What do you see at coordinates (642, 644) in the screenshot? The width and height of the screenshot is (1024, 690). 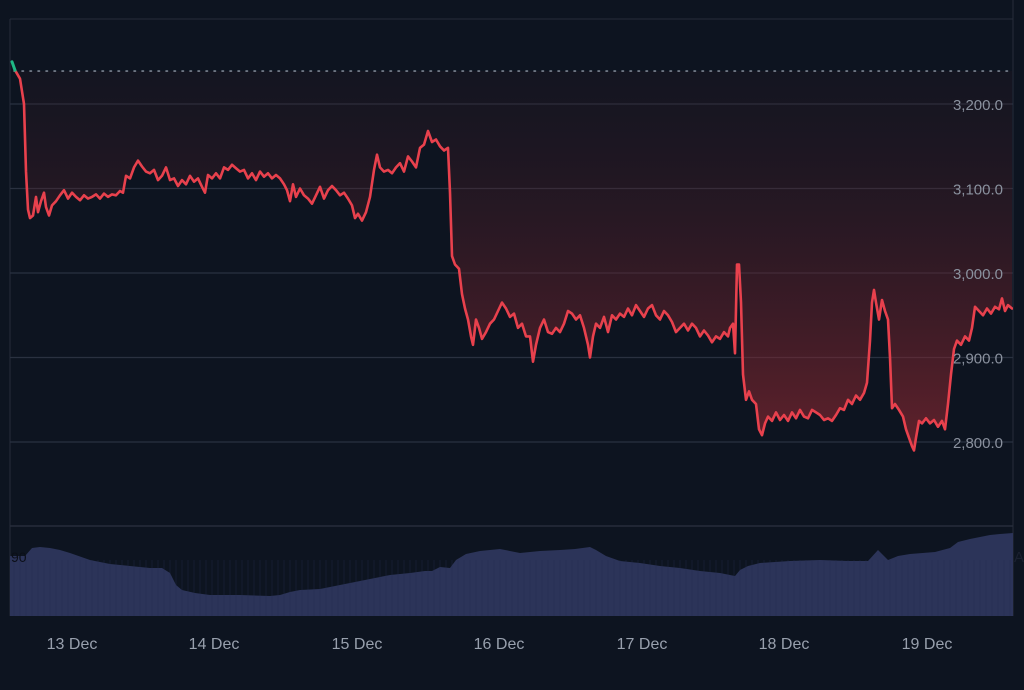 I see `x-tick-label: 17 Dec` at bounding box center [642, 644].